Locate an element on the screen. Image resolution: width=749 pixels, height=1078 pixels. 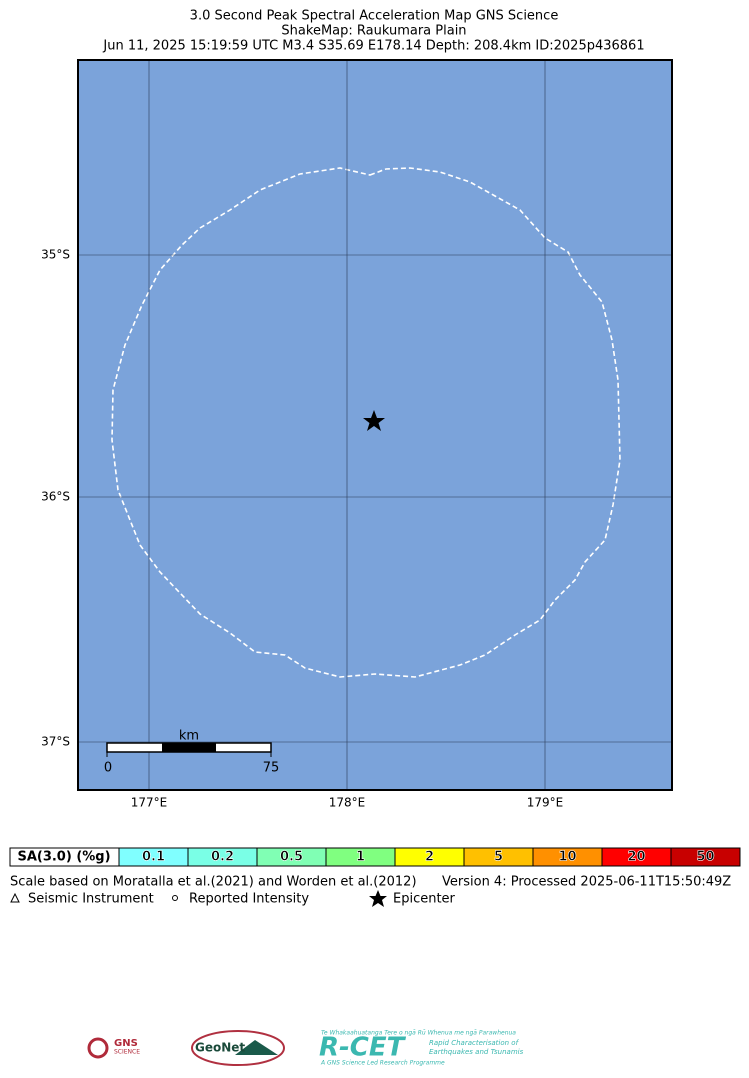
legend-label: SA(3.0) (%g) is located at coordinates (63, 857).